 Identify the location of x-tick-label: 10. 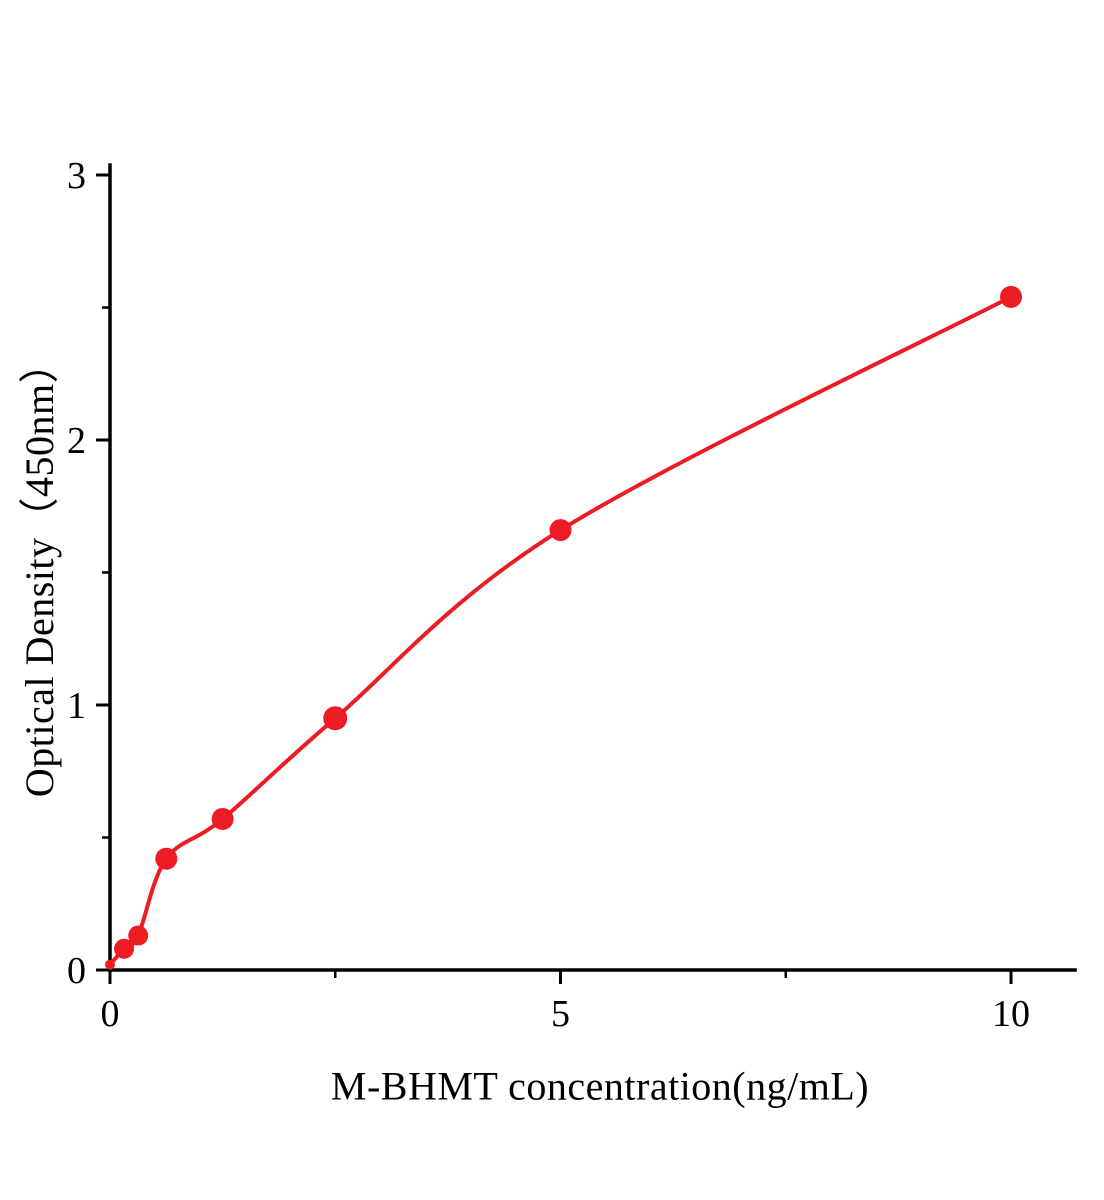
(1011, 1014).